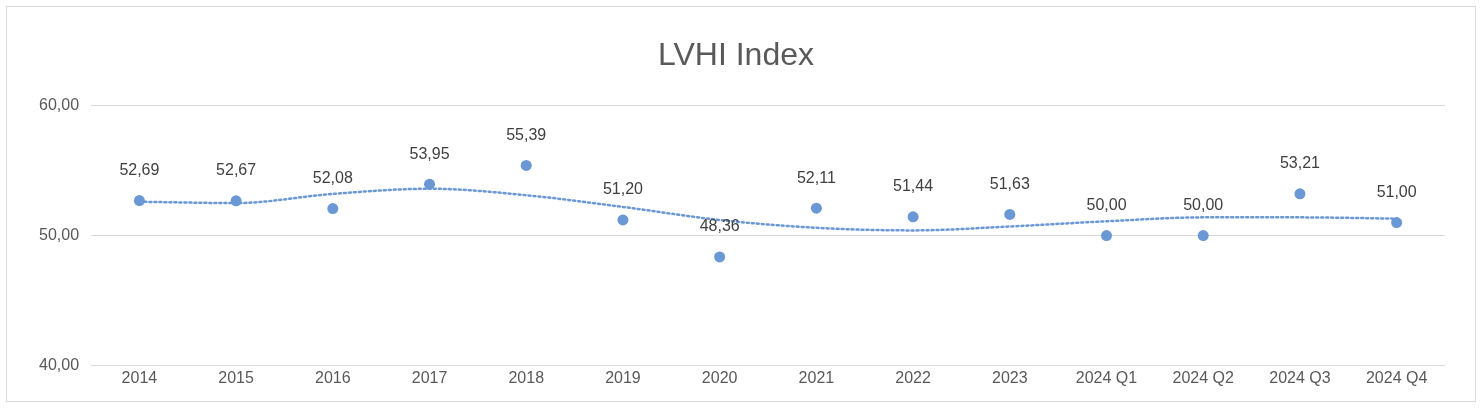 This screenshot has width=1484, height=412. I want to click on x-tick-label: 2015, so click(236, 377).